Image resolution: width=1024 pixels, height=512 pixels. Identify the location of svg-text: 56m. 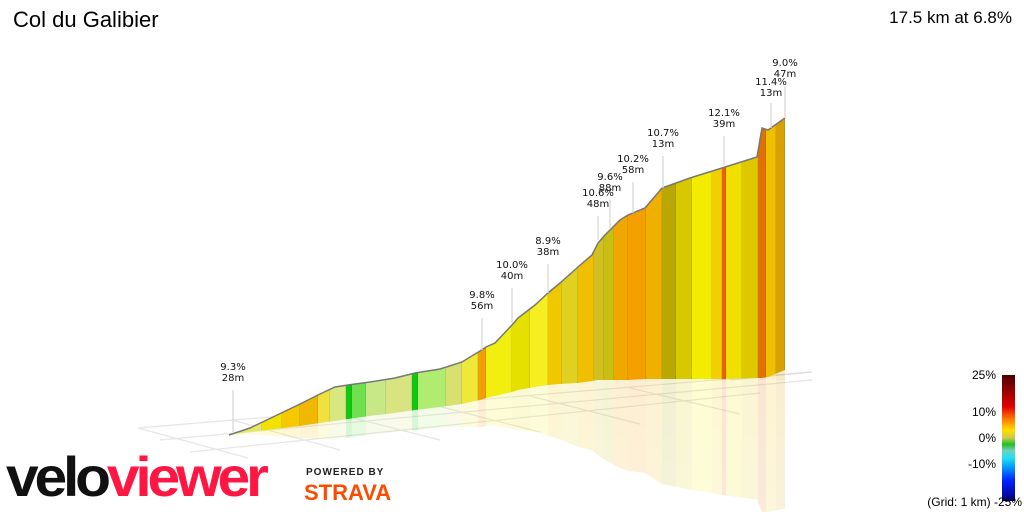
(482, 306).